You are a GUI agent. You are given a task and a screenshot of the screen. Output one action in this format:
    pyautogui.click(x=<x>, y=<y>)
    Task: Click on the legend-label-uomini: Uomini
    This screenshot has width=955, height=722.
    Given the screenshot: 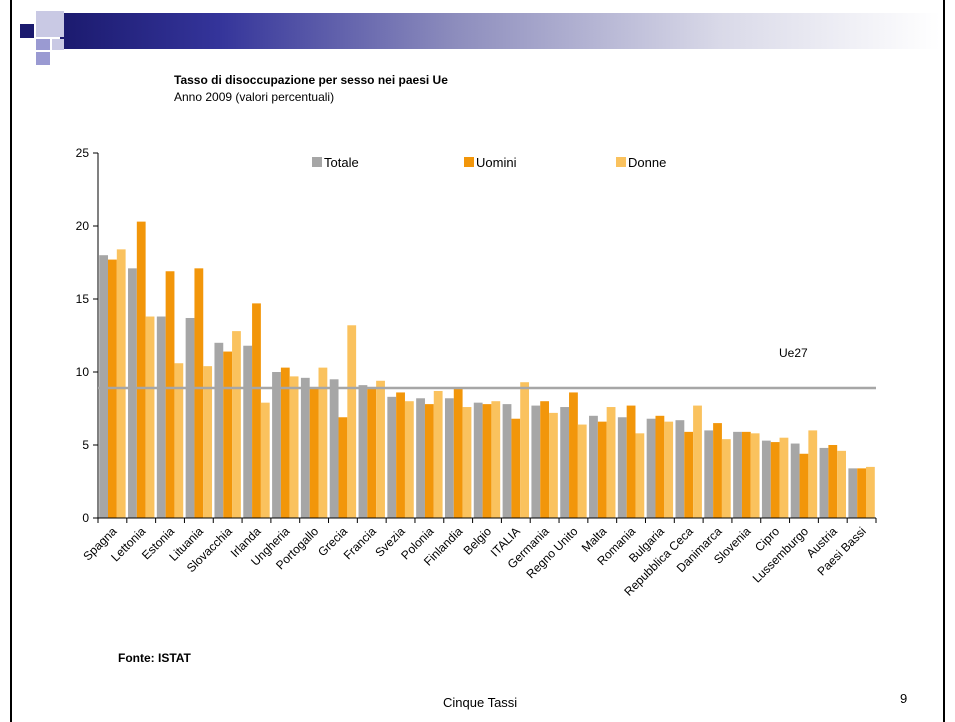 What is the action you would take?
    pyautogui.click(x=496, y=162)
    